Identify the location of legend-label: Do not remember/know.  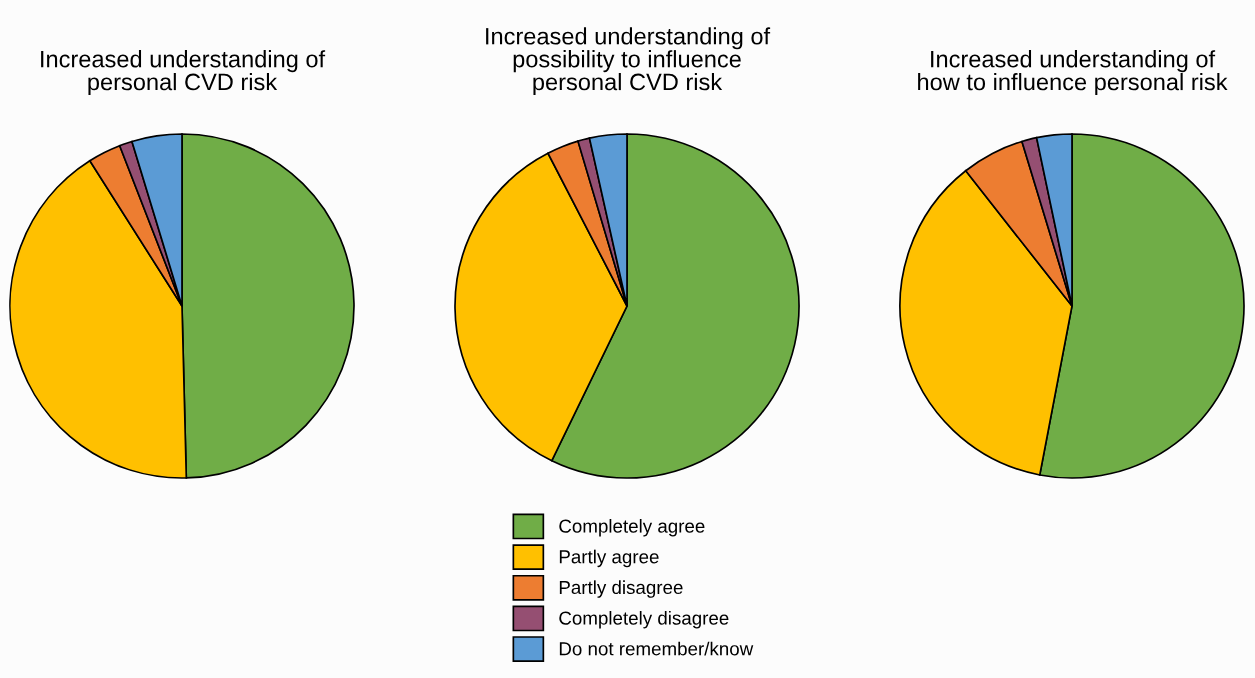
(656, 648).